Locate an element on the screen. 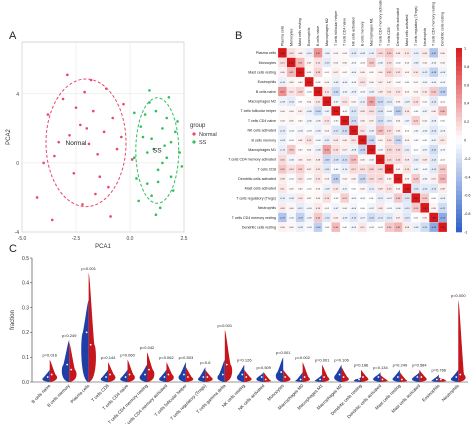  heatmap-cell is located at coordinates (443, 227).